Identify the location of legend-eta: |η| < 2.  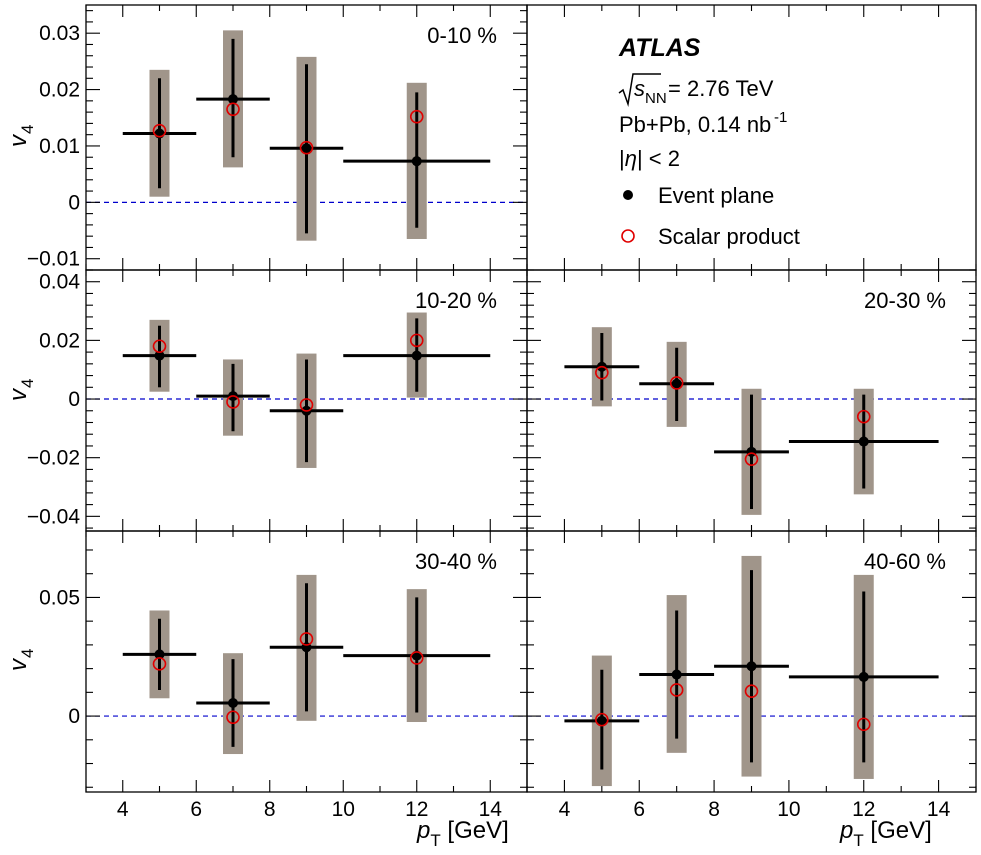
(649, 158).